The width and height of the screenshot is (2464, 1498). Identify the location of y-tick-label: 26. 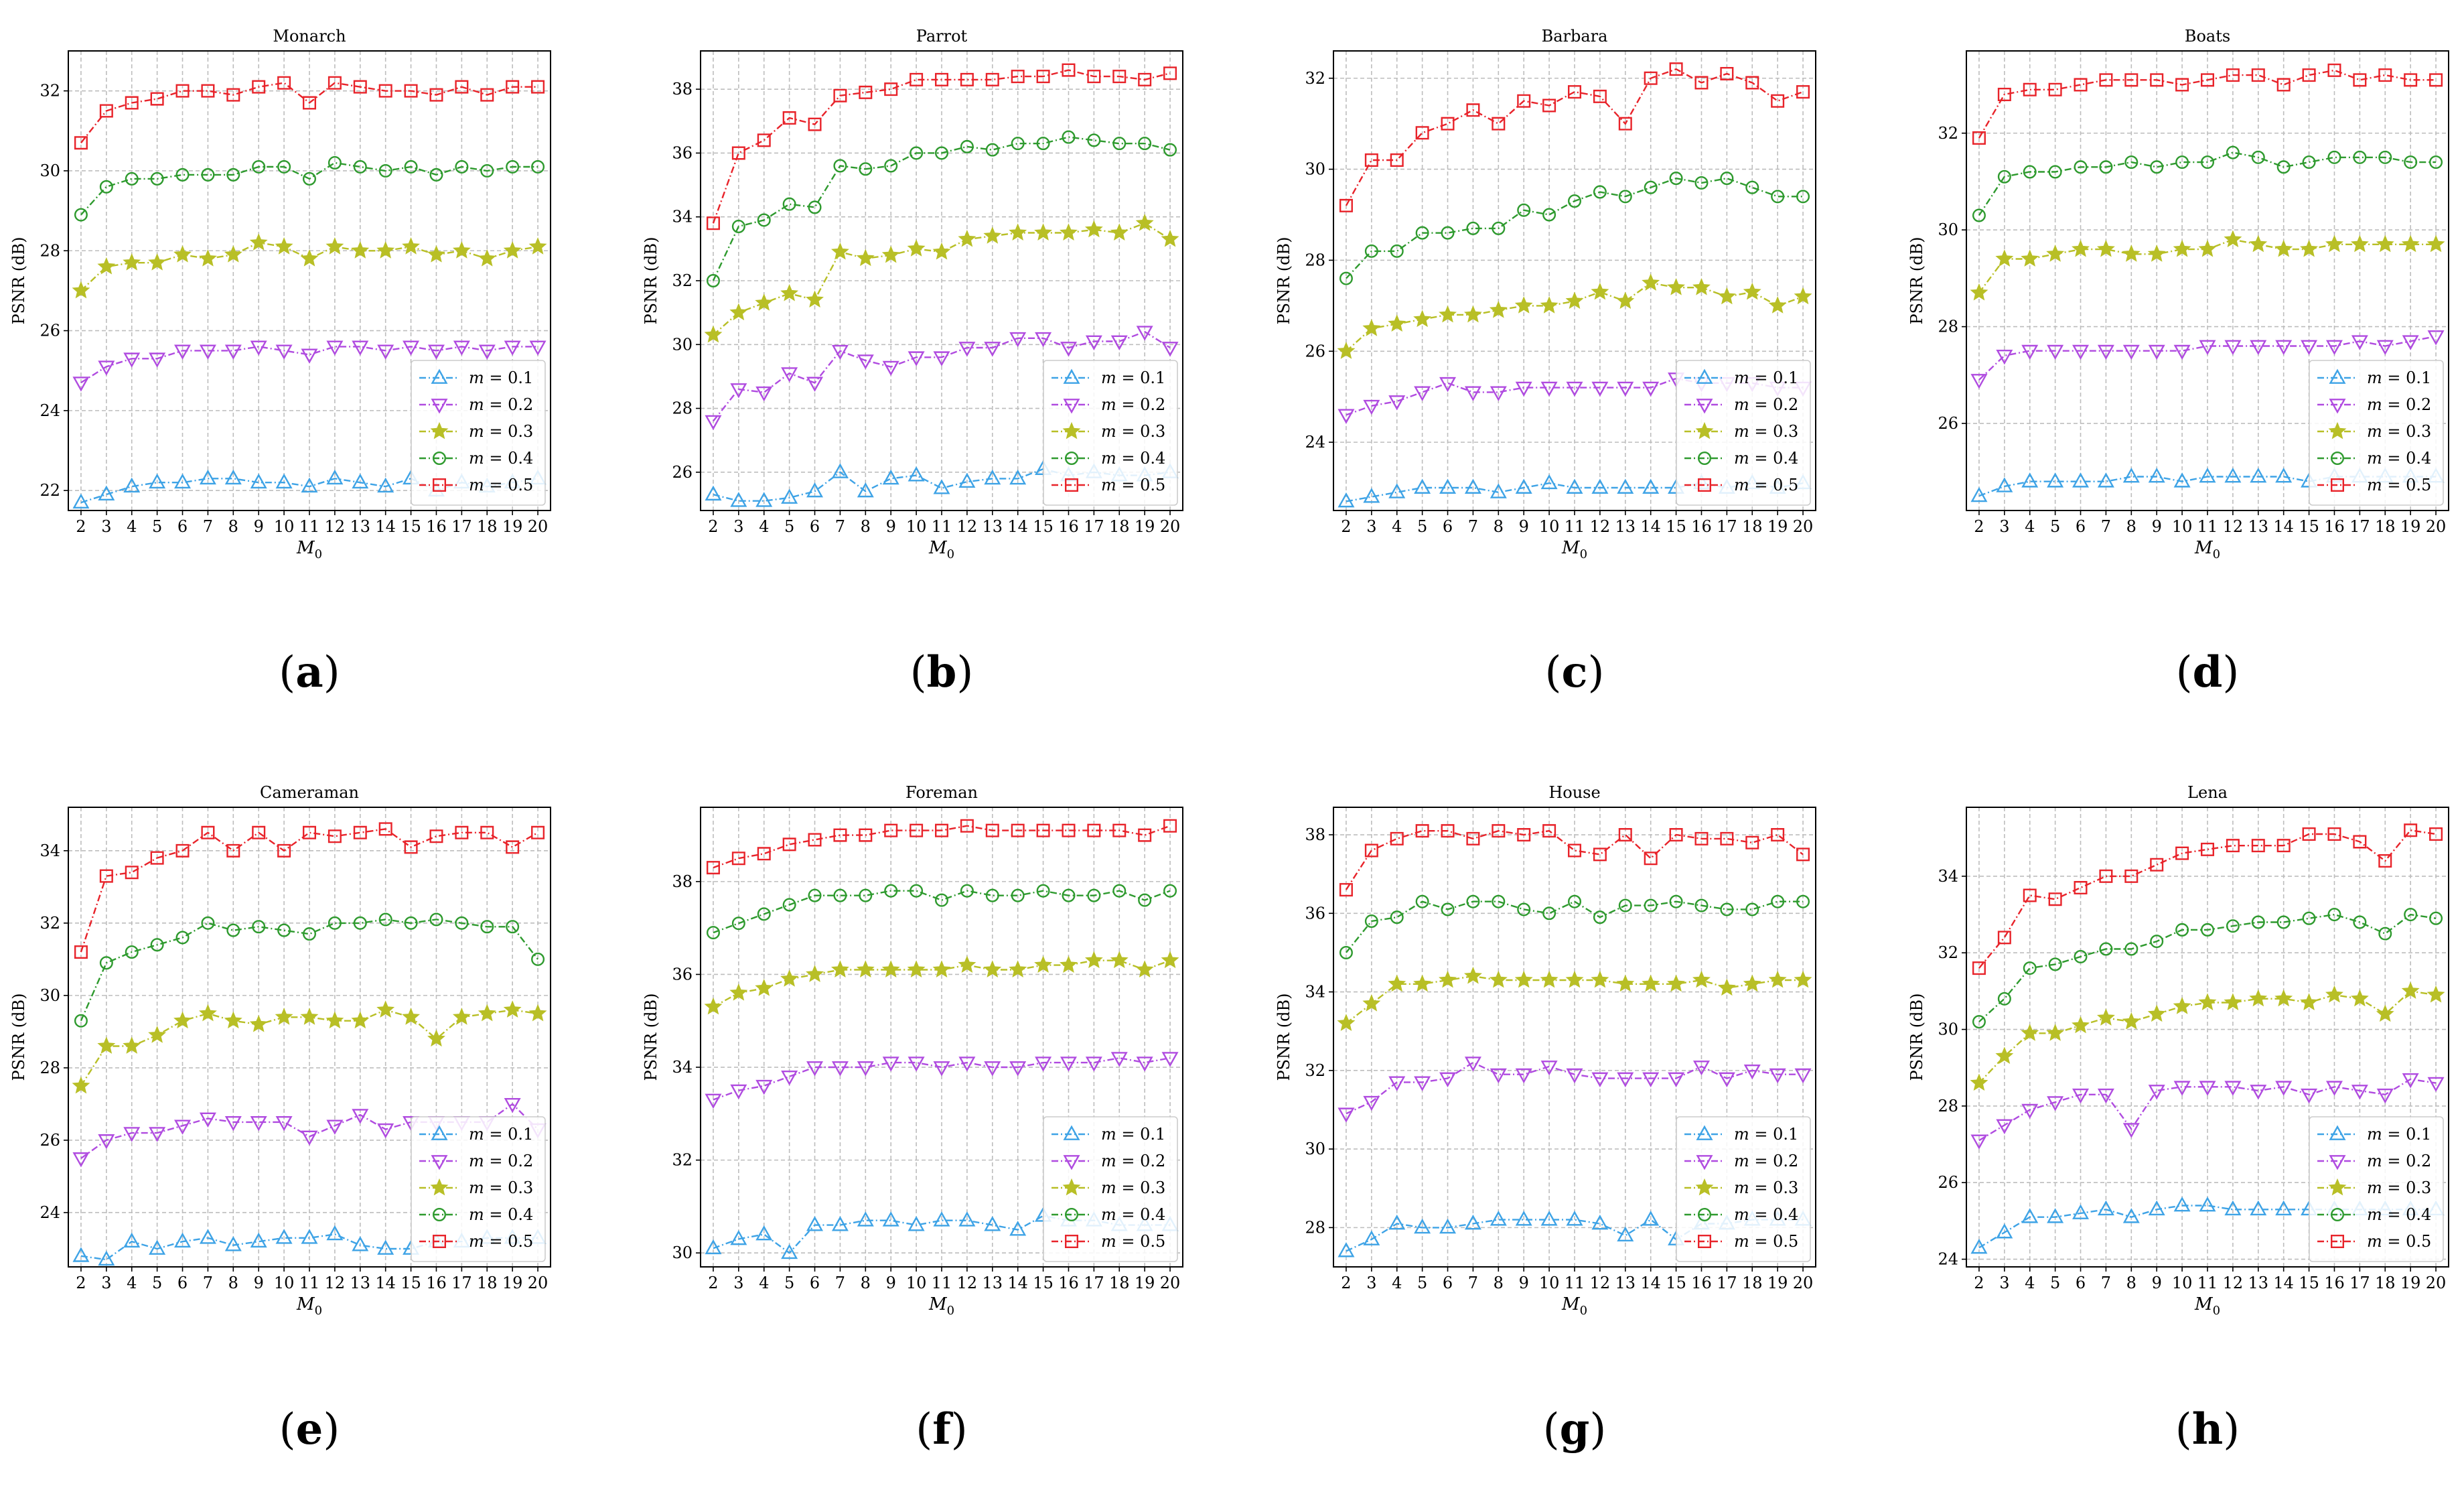
(1948, 1182).